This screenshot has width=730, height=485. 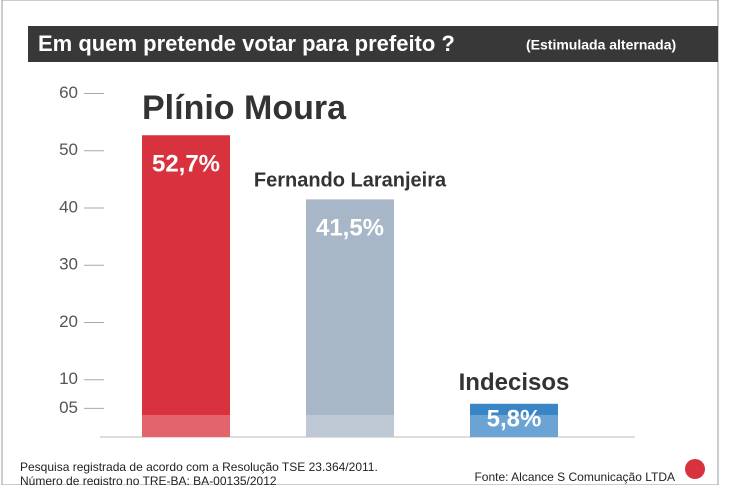 What do you see at coordinates (695, 469) in the screenshot?
I see `logo` at bounding box center [695, 469].